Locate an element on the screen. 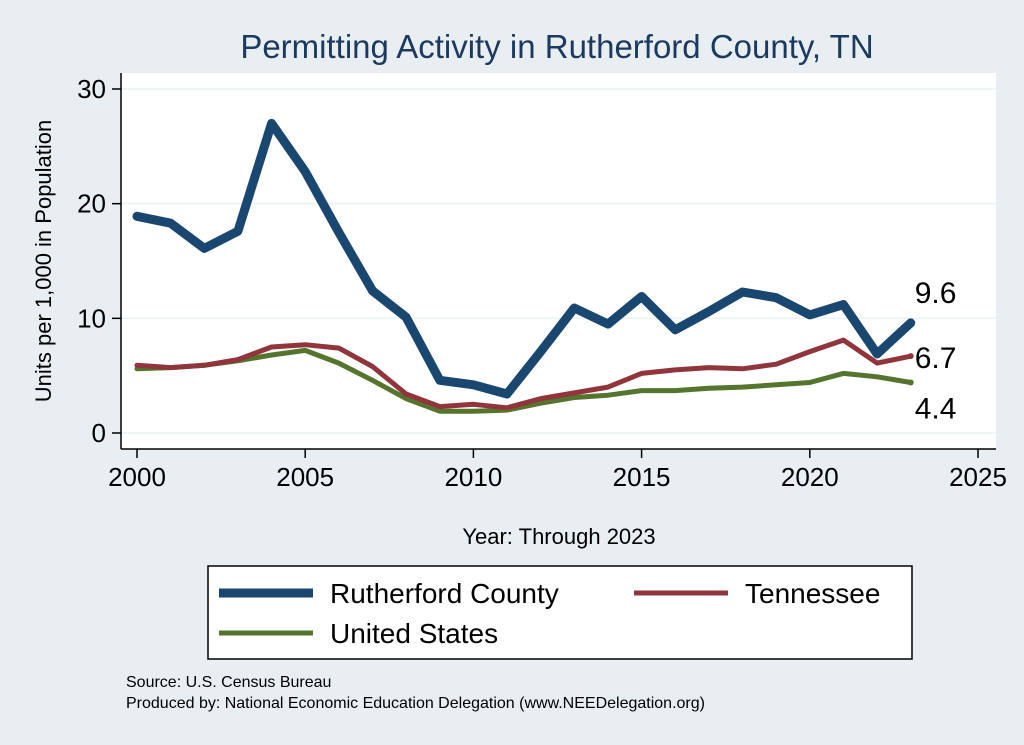  end-label-united-states: 4.4 is located at coordinates (936, 409).